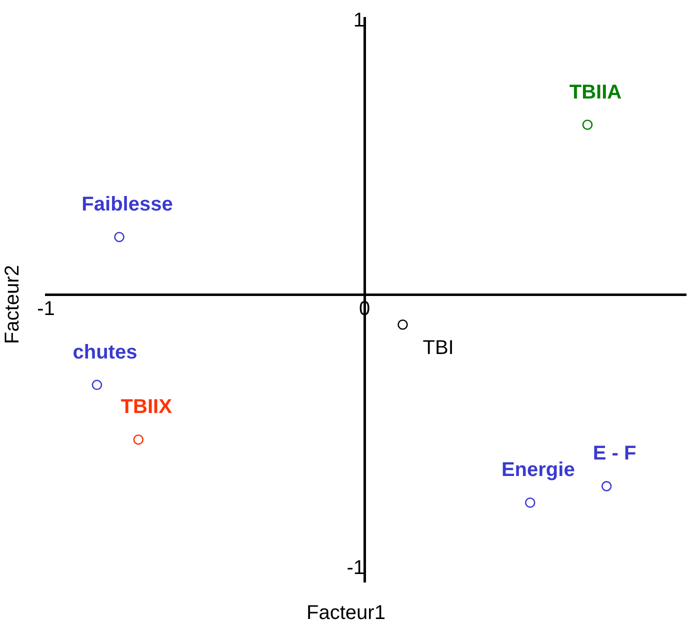 This screenshot has height=628, width=692. I want to click on x-axis-title: Facteur1, so click(346, 613).